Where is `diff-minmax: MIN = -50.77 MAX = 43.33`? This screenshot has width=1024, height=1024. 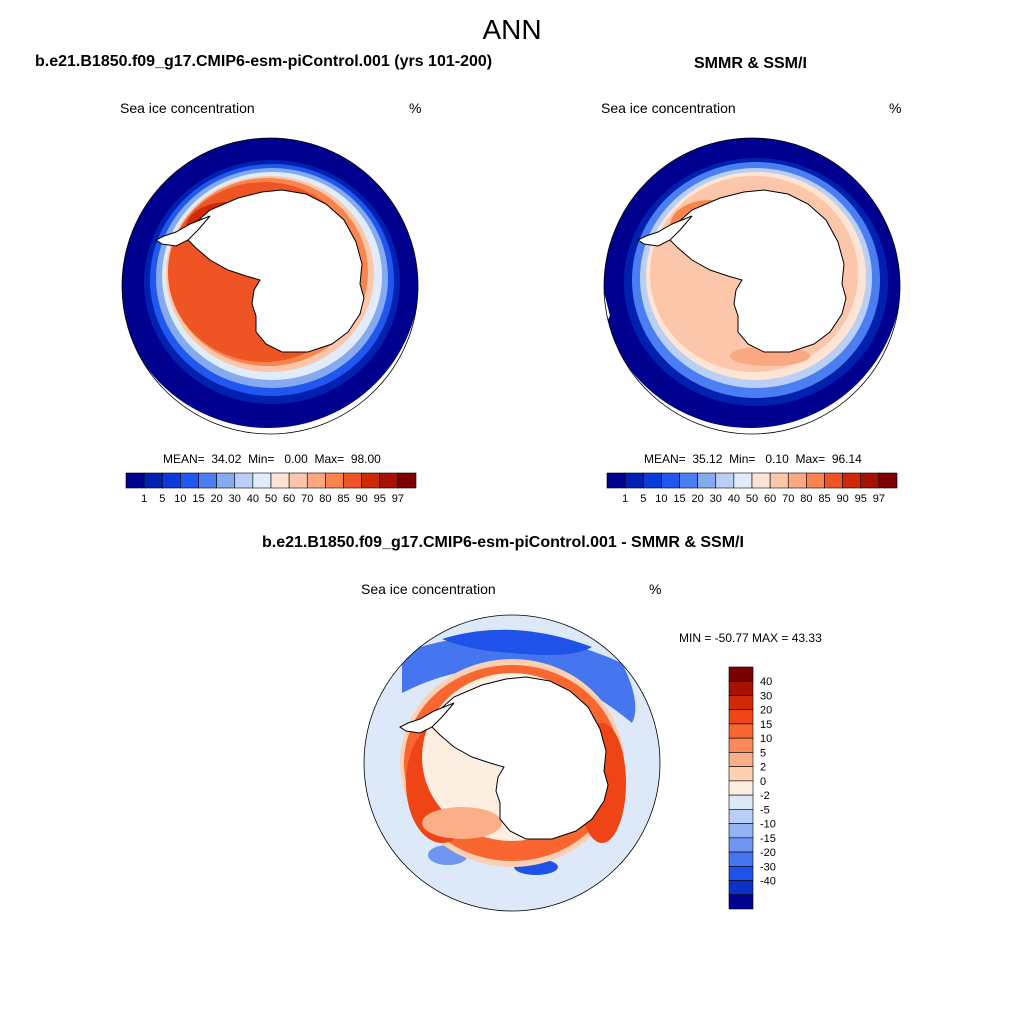
diff-minmax: MIN = -50.77 MAX = 43.33 is located at coordinates (750, 638).